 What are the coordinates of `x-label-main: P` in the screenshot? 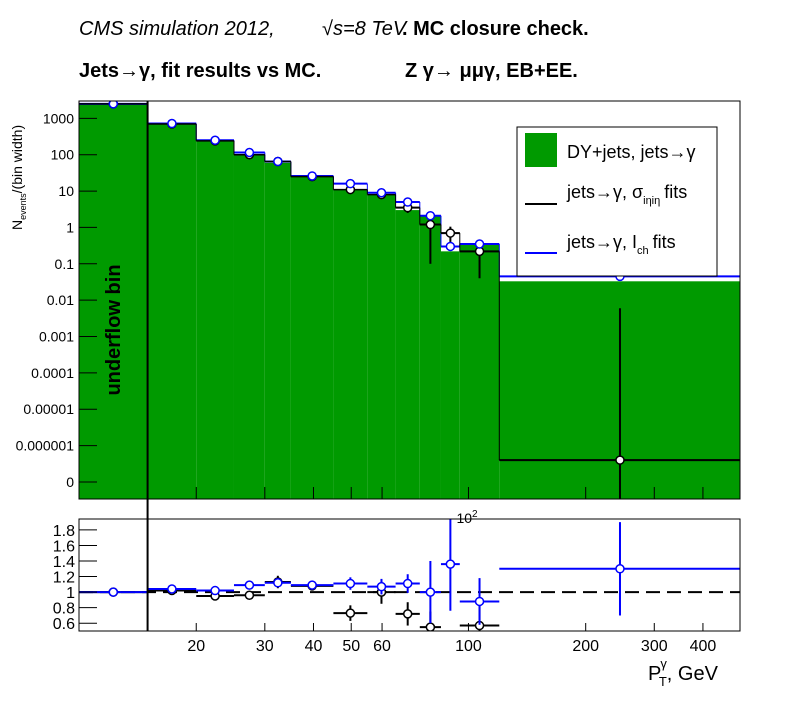 It's located at (654, 674).